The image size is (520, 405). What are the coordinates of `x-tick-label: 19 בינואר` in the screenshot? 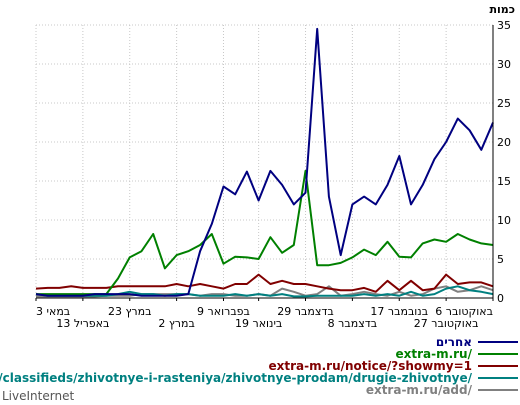 It's located at (258, 323).